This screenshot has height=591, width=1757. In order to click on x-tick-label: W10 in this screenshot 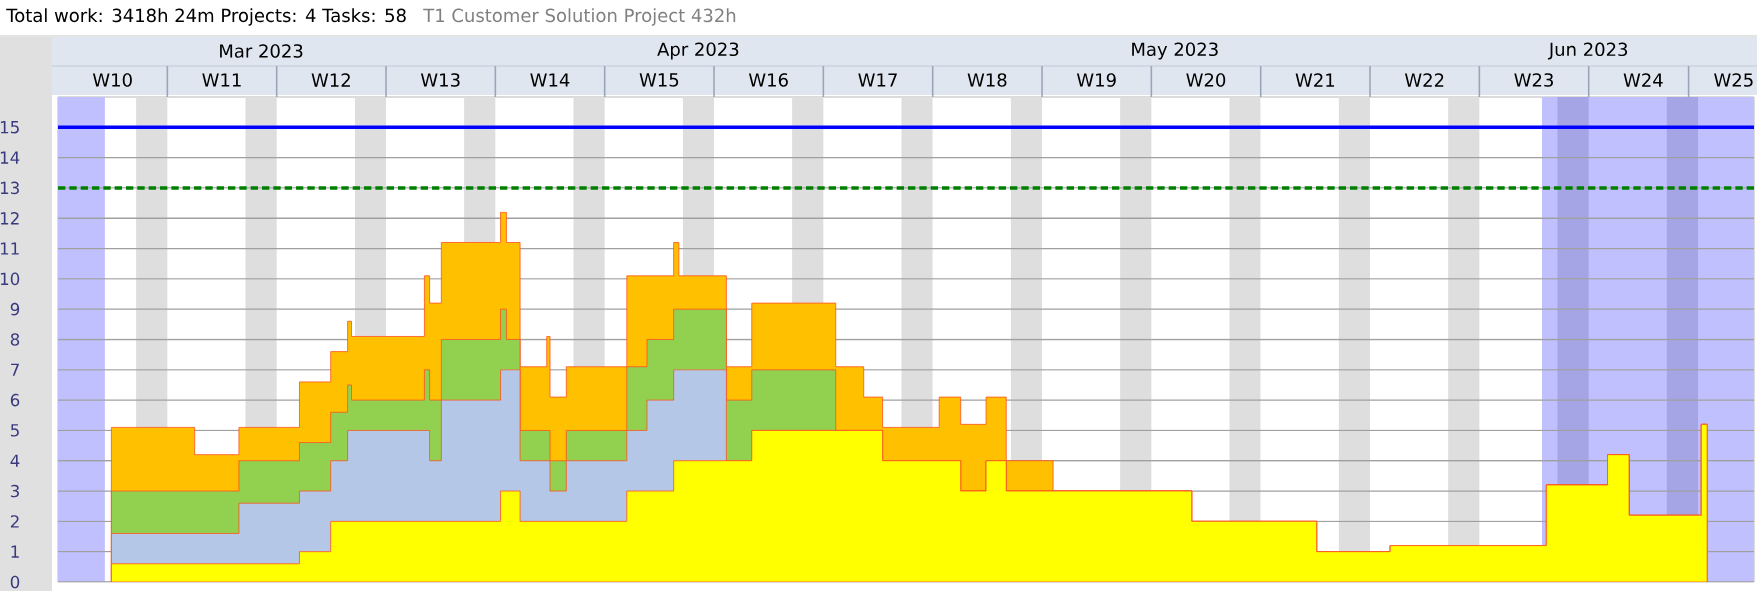, I will do `click(112, 80)`.